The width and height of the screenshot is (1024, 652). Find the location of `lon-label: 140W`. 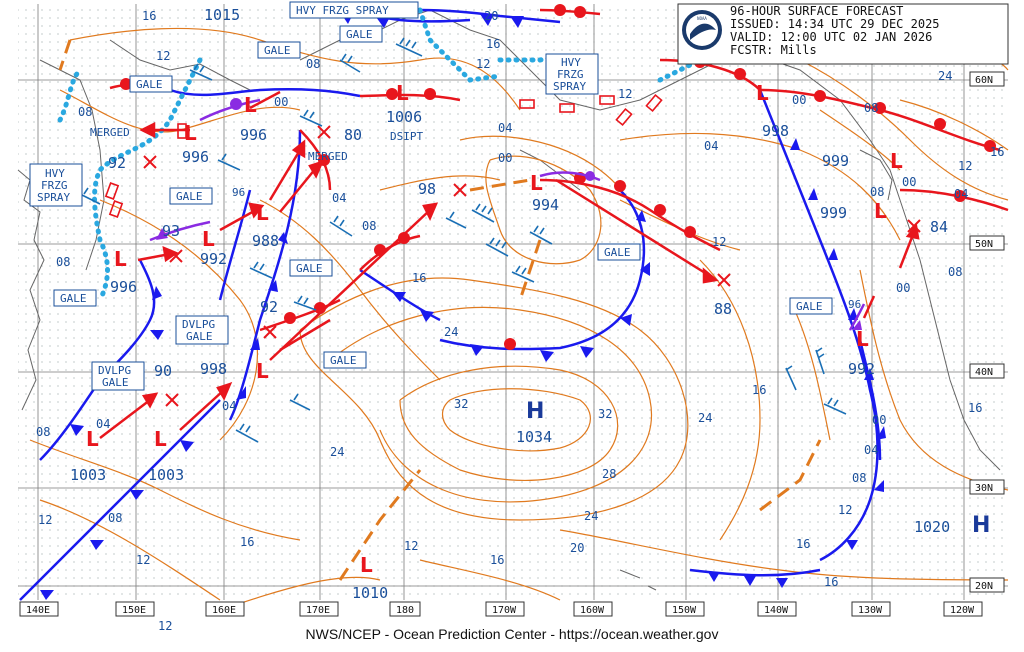

lon-label: 140W is located at coordinates (776, 610).